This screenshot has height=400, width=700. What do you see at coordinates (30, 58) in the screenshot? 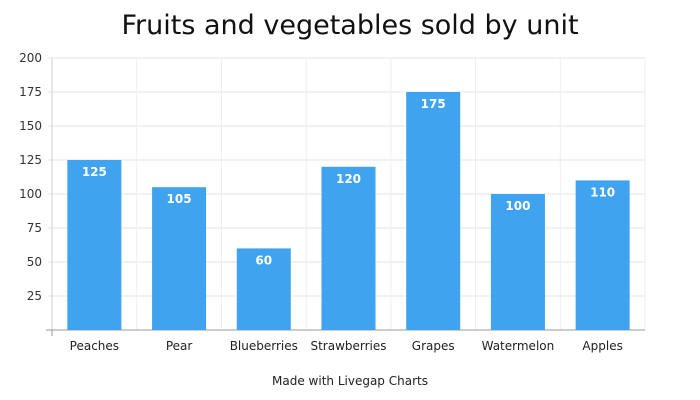
I see `y-tick-label: 200` at bounding box center [30, 58].